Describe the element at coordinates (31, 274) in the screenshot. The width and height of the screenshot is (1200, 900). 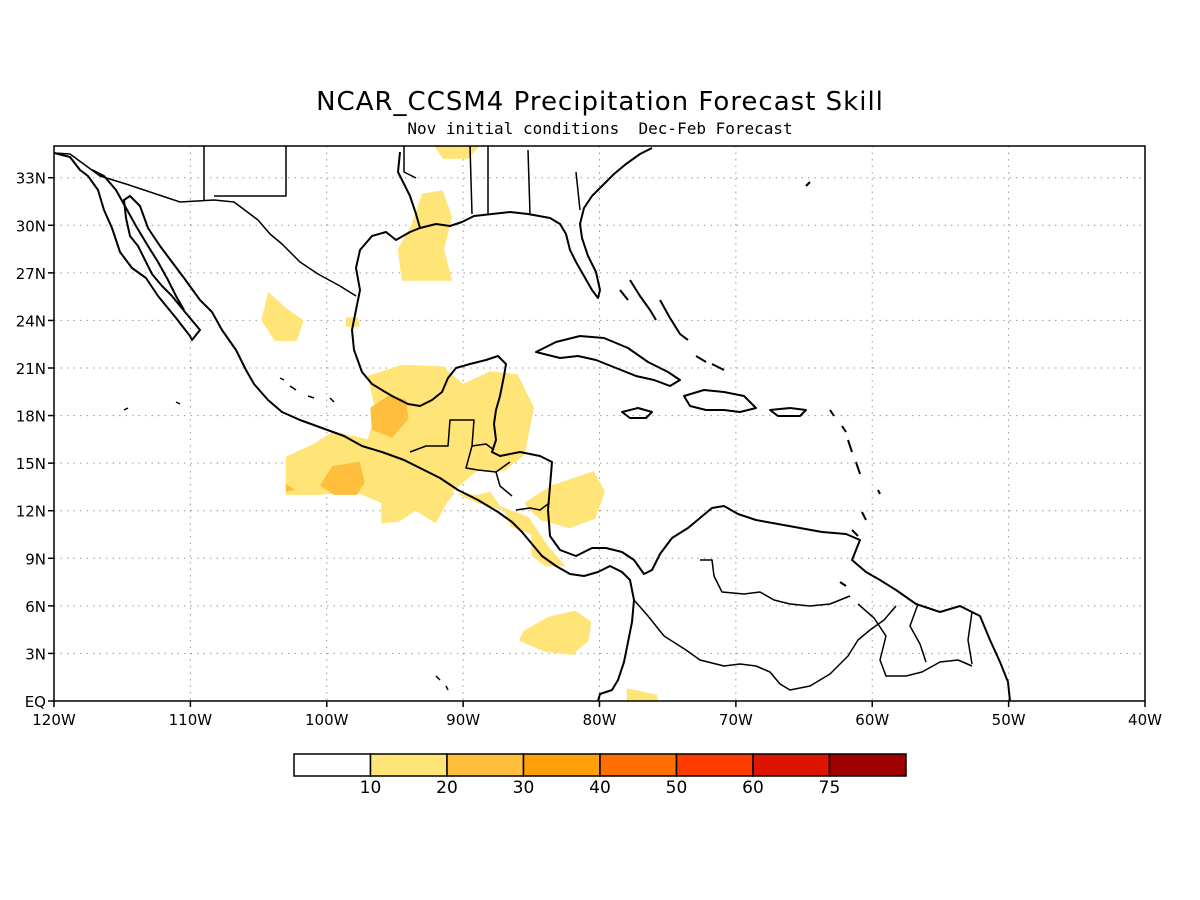
I see `lat-tick-label: 27N` at that location.